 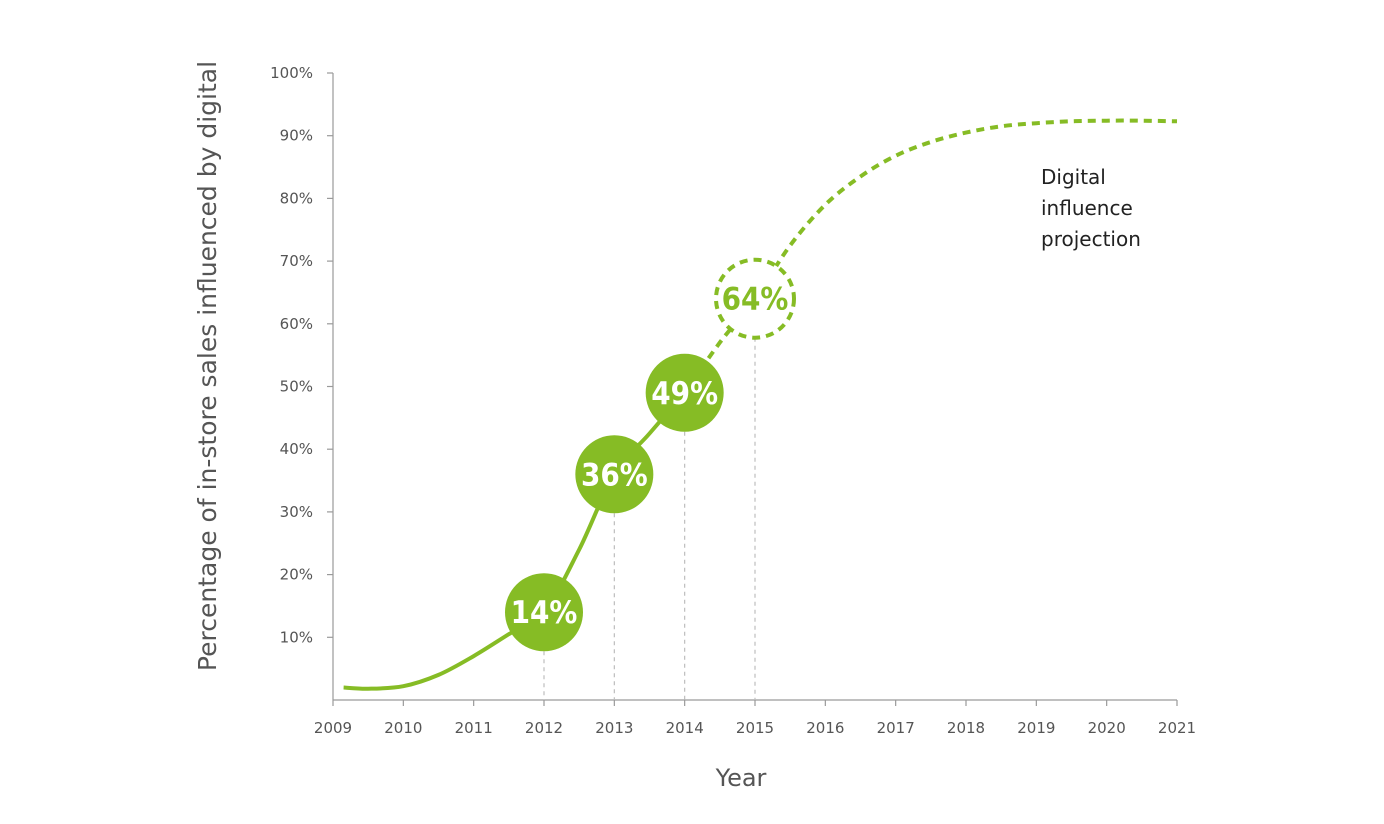 What do you see at coordinates (296, 324) in the screenshot?
I see `y-tick-label: 60%` at bounding box center [296, 324].